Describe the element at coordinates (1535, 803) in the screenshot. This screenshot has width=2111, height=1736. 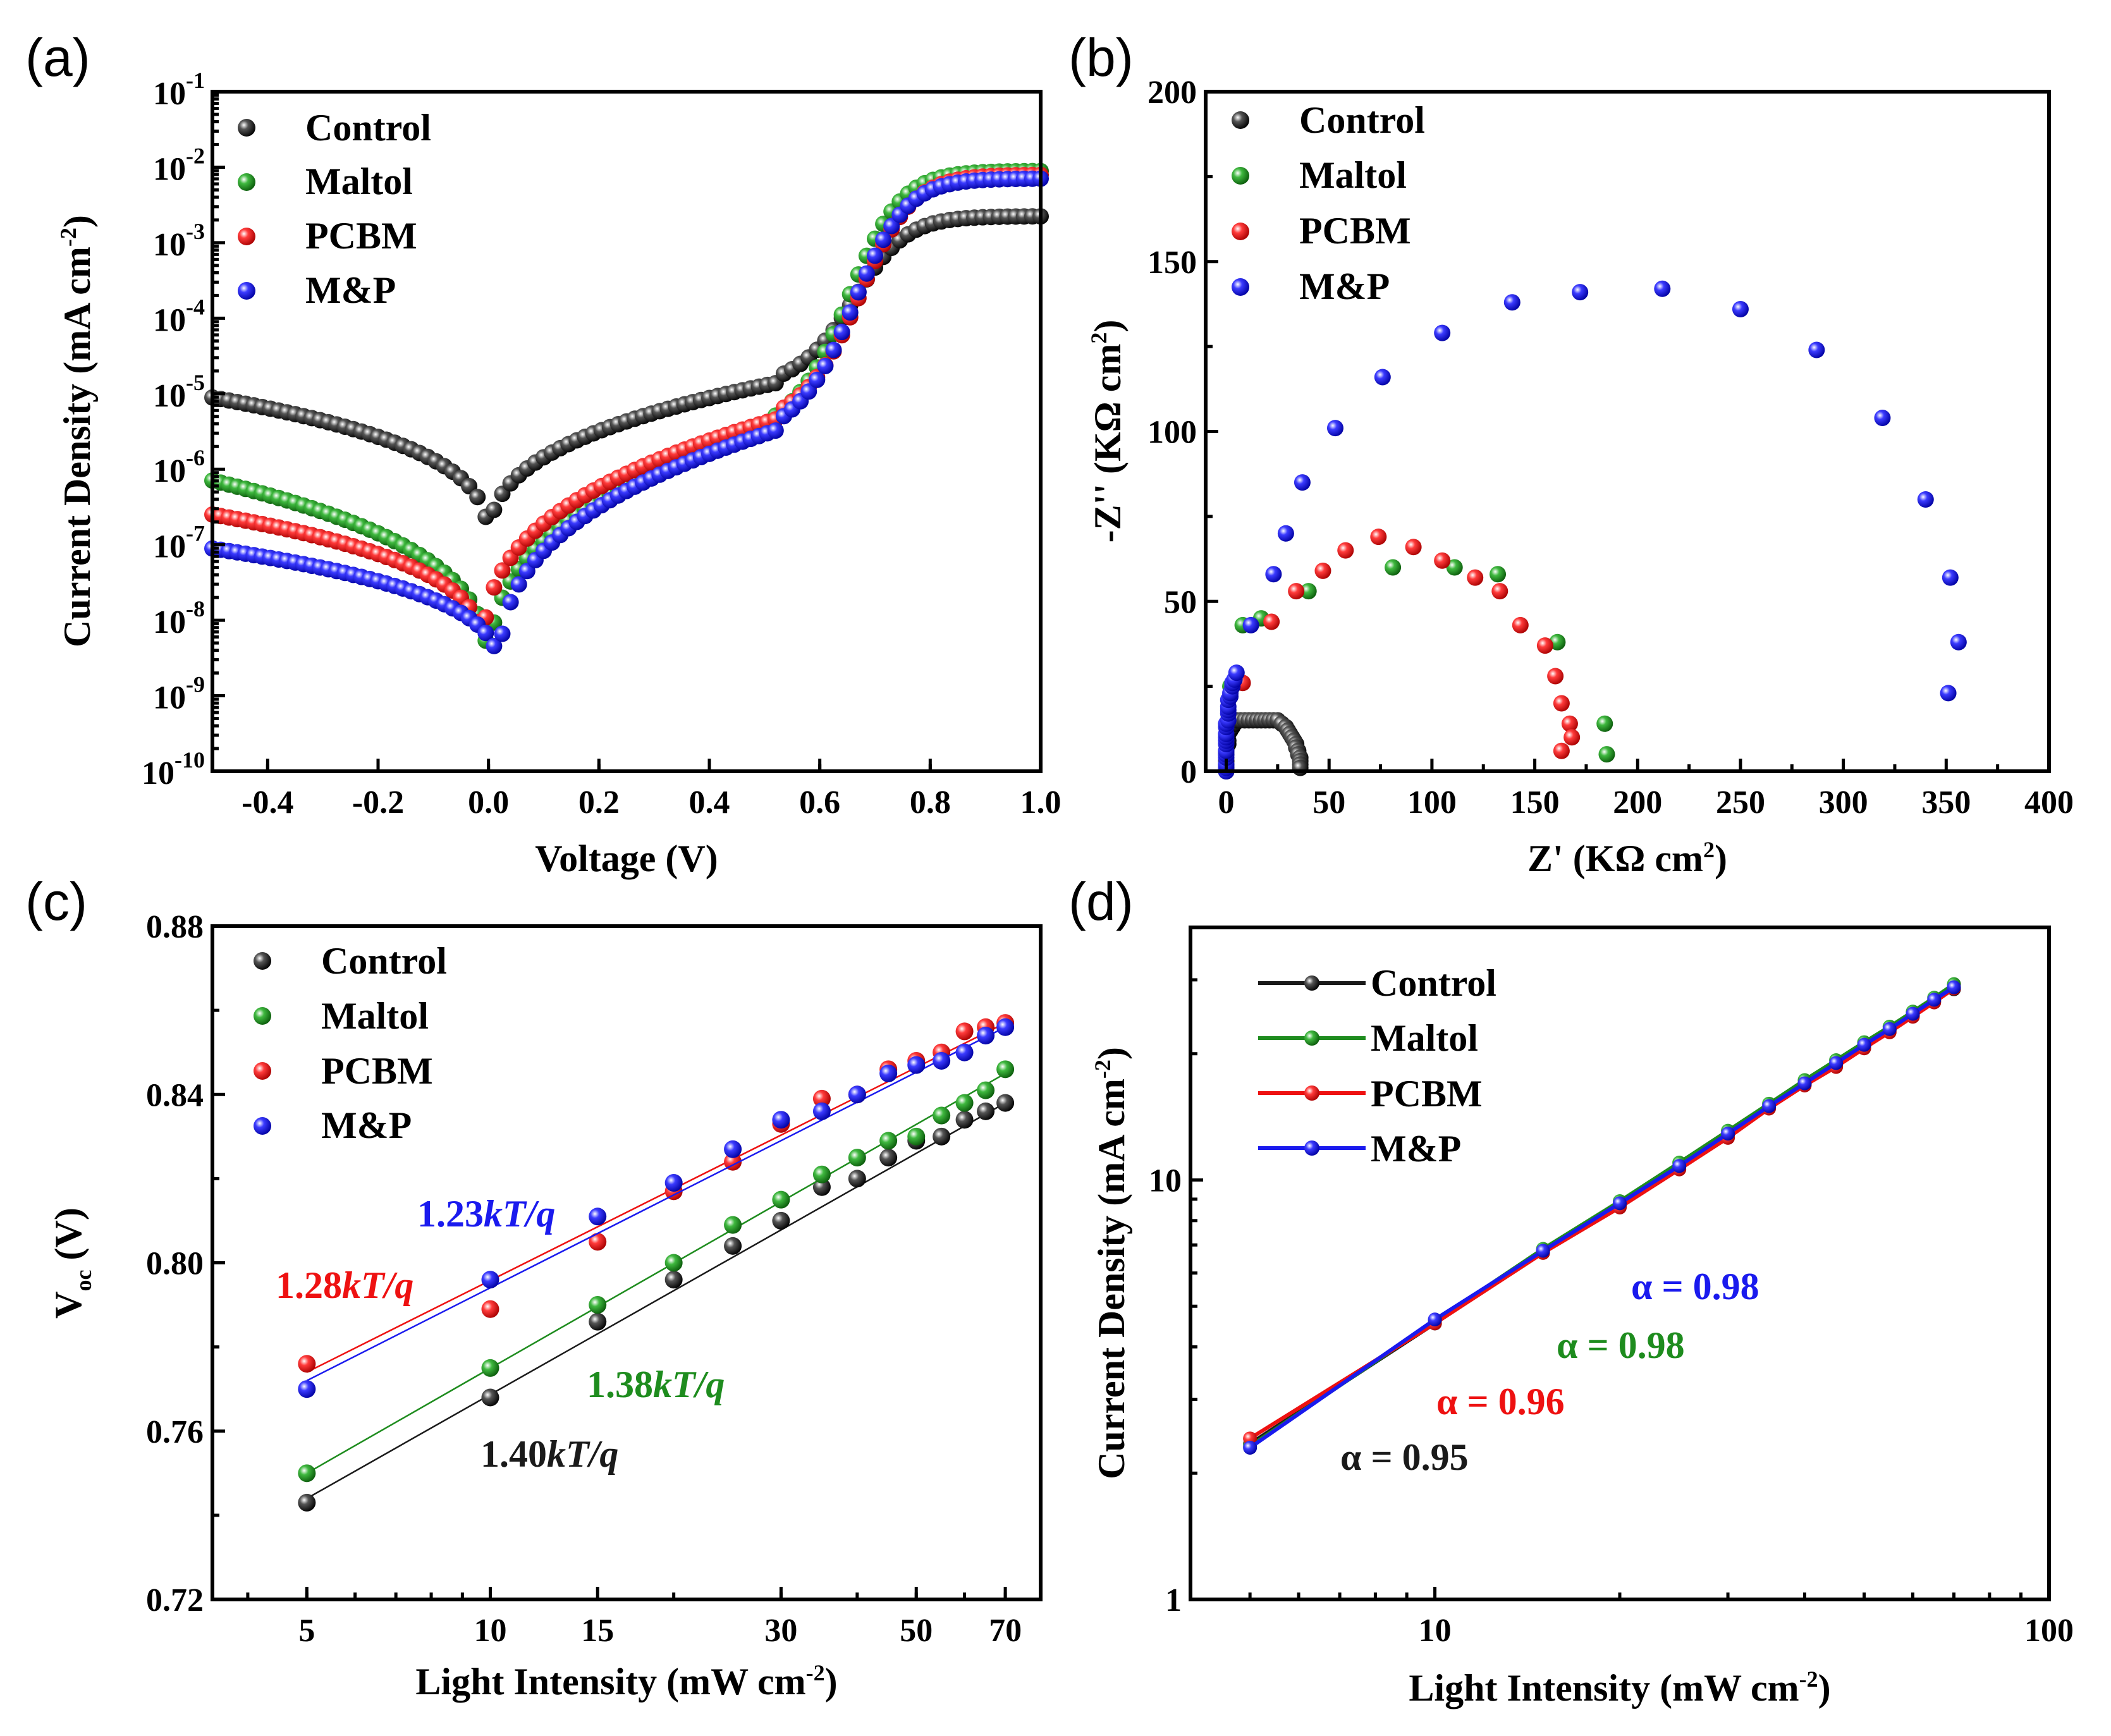
I see `b-x-tick-label: 150` at that location.